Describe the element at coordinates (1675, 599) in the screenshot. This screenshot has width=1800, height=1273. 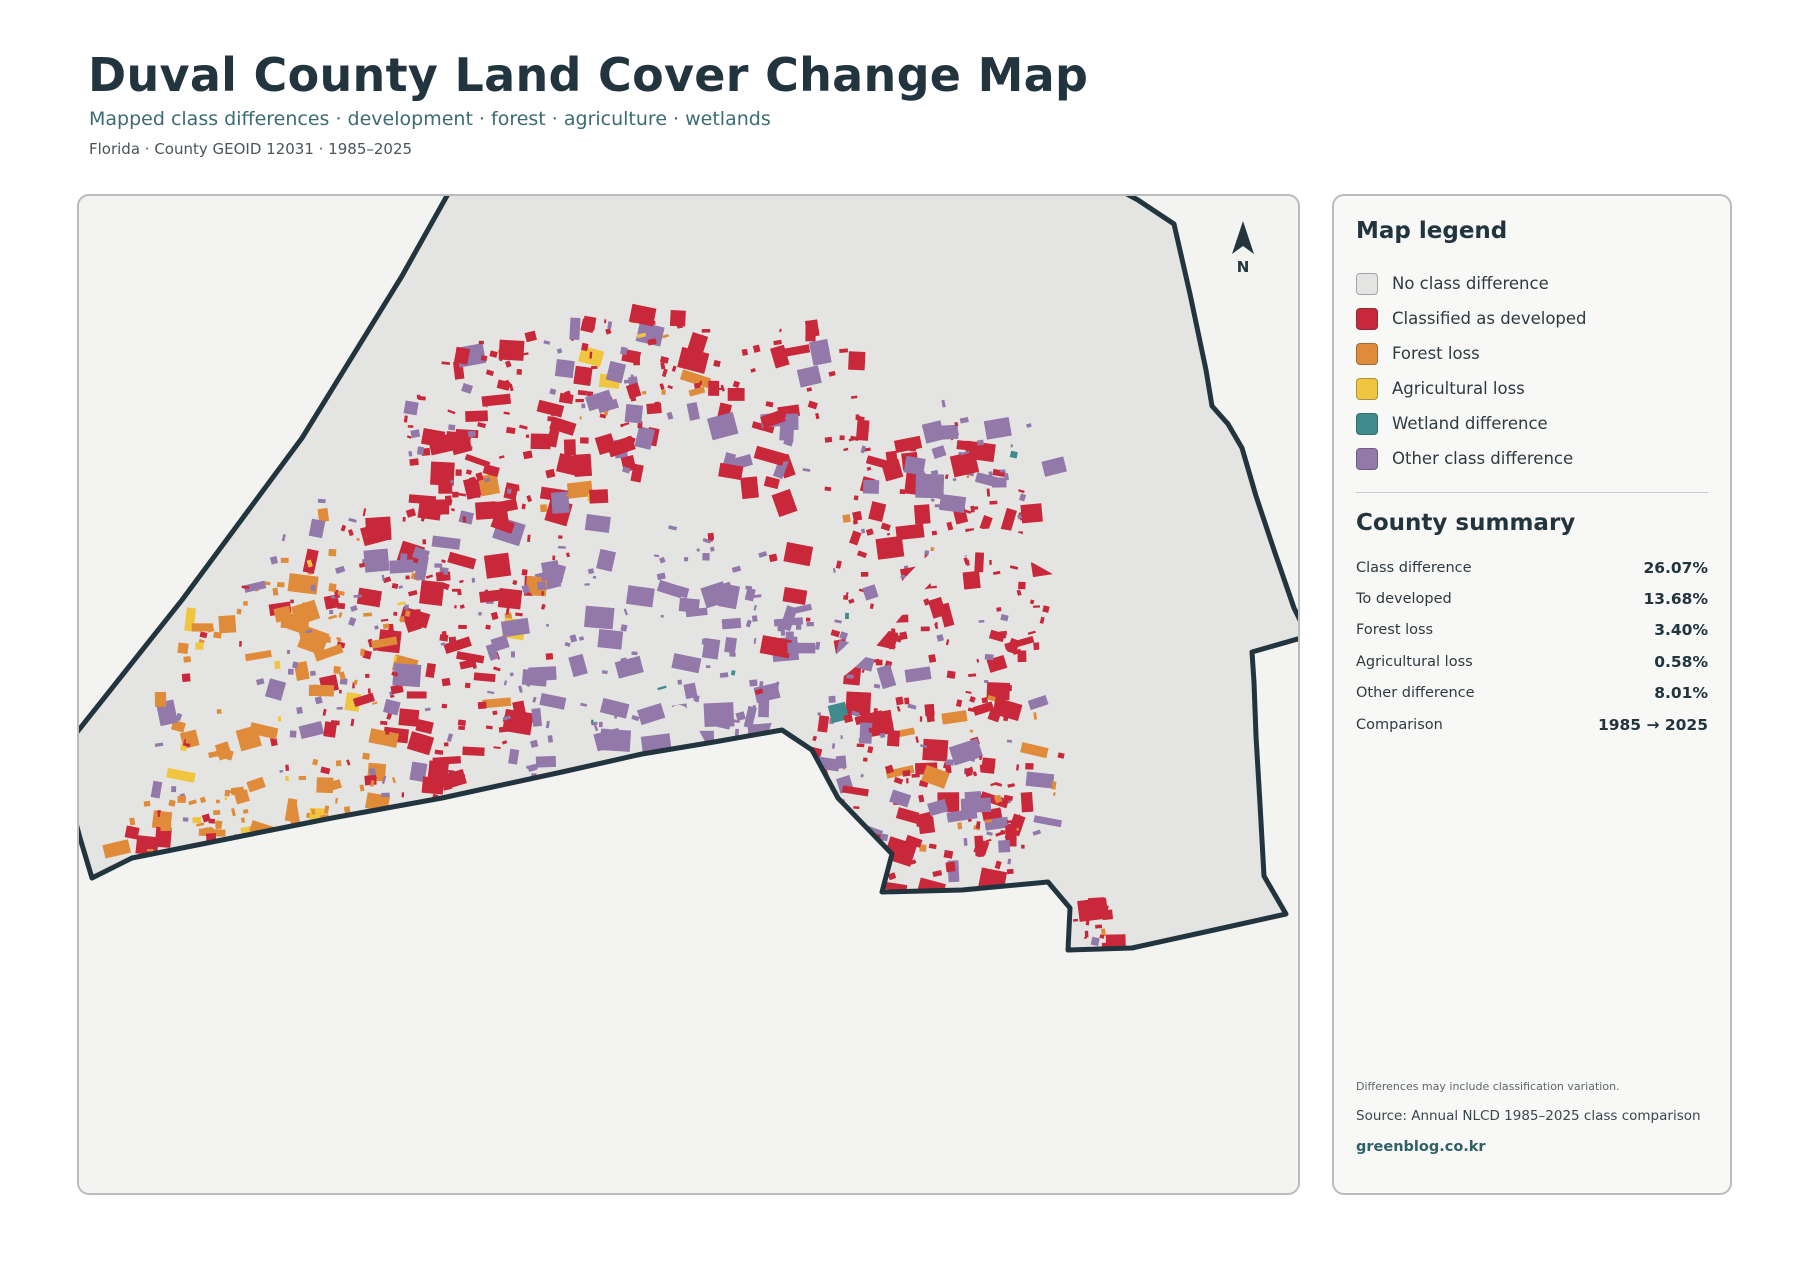
I see `summary-value: 13.68%` at that location.